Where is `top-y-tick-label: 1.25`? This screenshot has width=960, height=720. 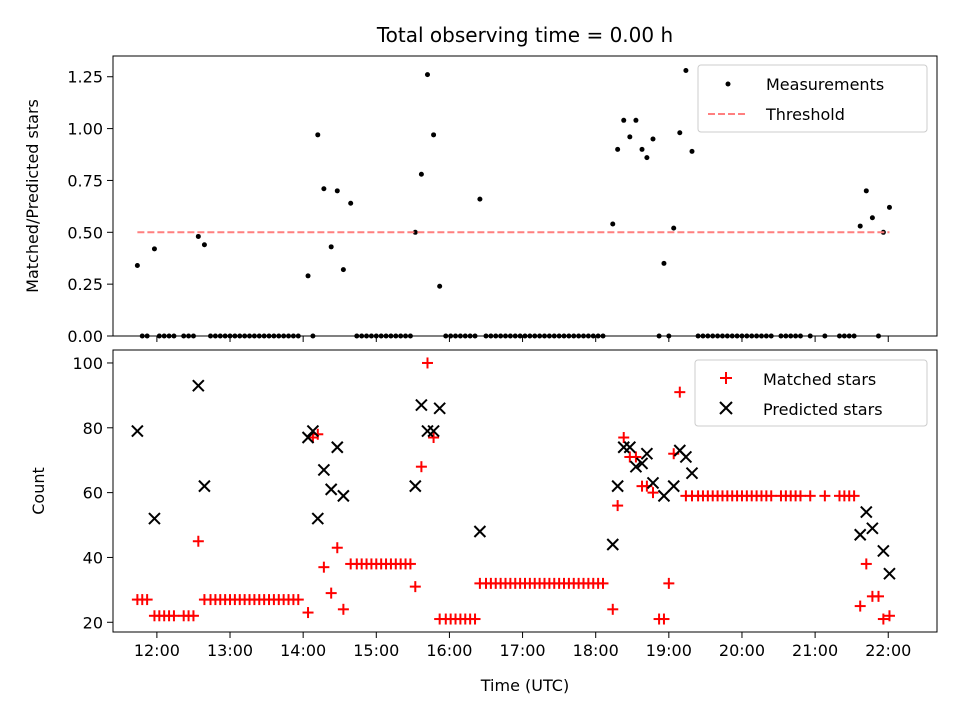 top-y-tick-label: 1.25 is located at coordinates (85, 77).